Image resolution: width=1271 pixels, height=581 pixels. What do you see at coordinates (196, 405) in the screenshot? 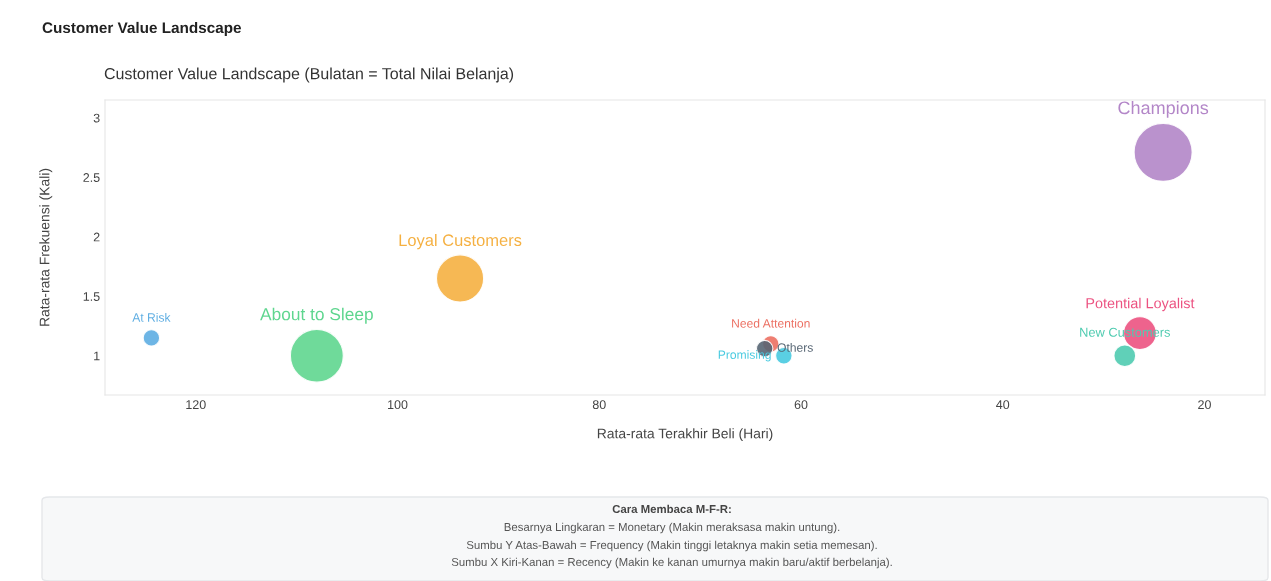
I see `x-tick-label: 120` at bounding box center [196, 405].